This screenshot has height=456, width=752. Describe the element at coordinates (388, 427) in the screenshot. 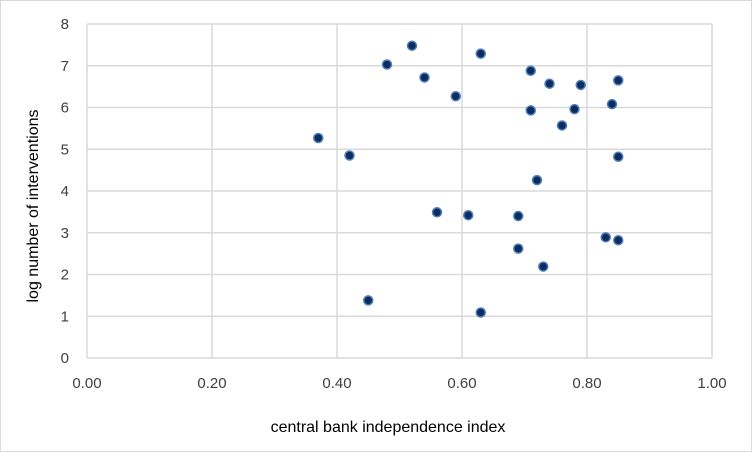

I see `x-axis-title: central bank independence index` at that location.